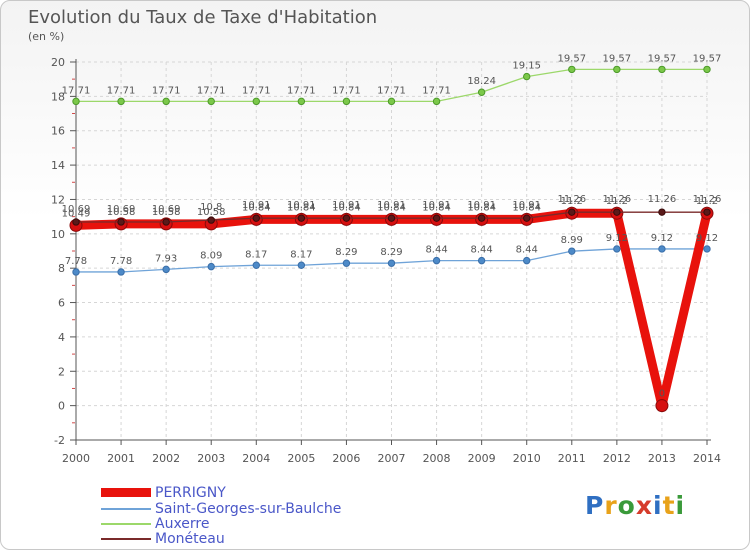 This screenshot has width=750, height=550. Describe the element at coordinates (211, 207) in the screenshot. I see `data-label: 10.8` at that location.